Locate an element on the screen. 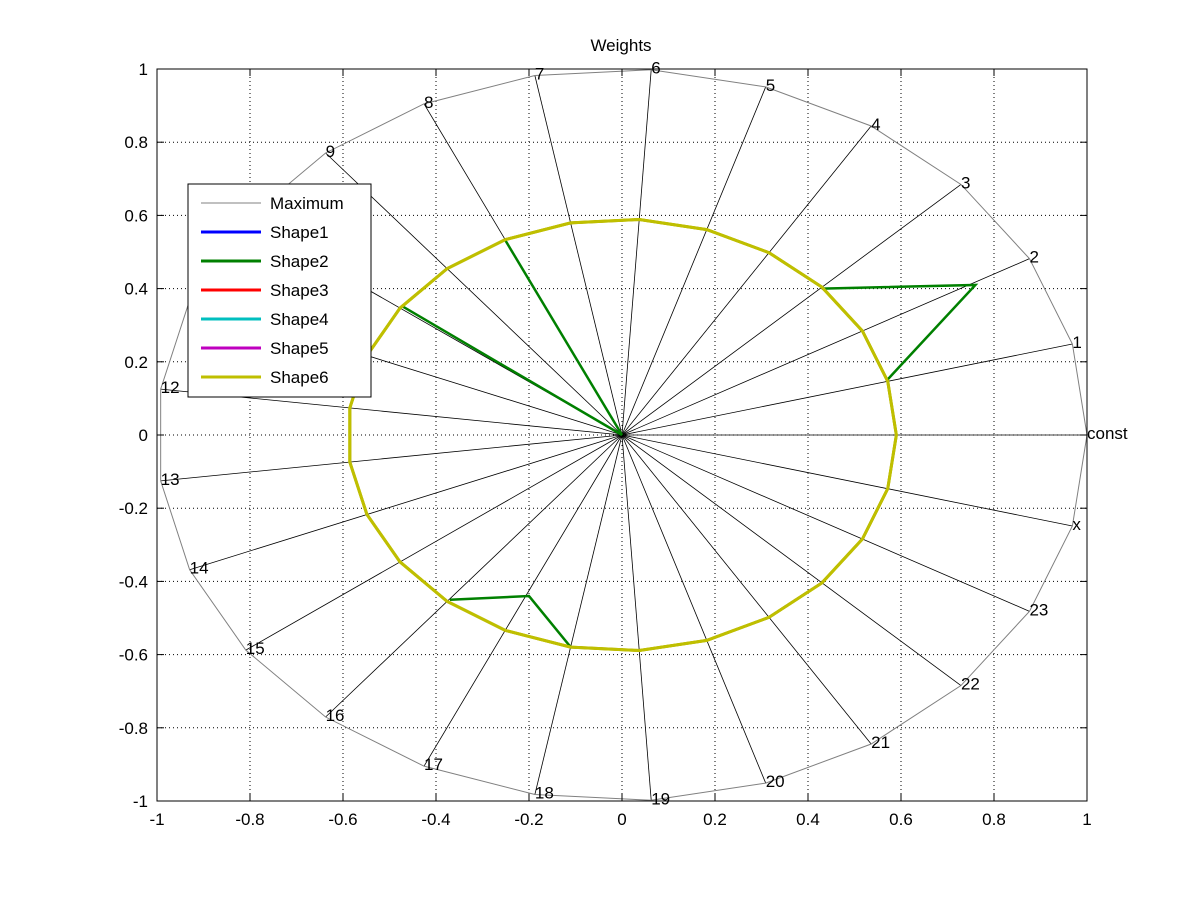  y-tick-label: 0.8 is located at coordinates (136, 142).